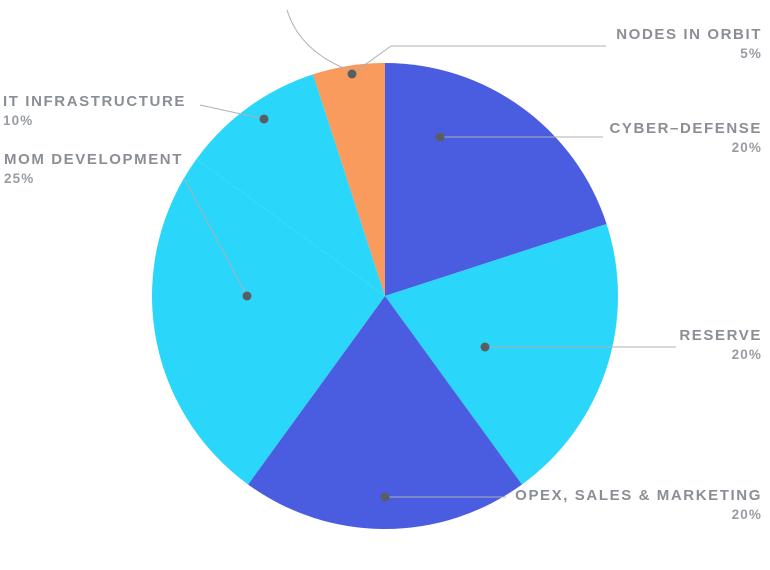 The width and height of the screenshot is (770, 570). Describe the element at coordinates (502, 354) in the screenshot. I see `pie-slice-reserve` at that location.